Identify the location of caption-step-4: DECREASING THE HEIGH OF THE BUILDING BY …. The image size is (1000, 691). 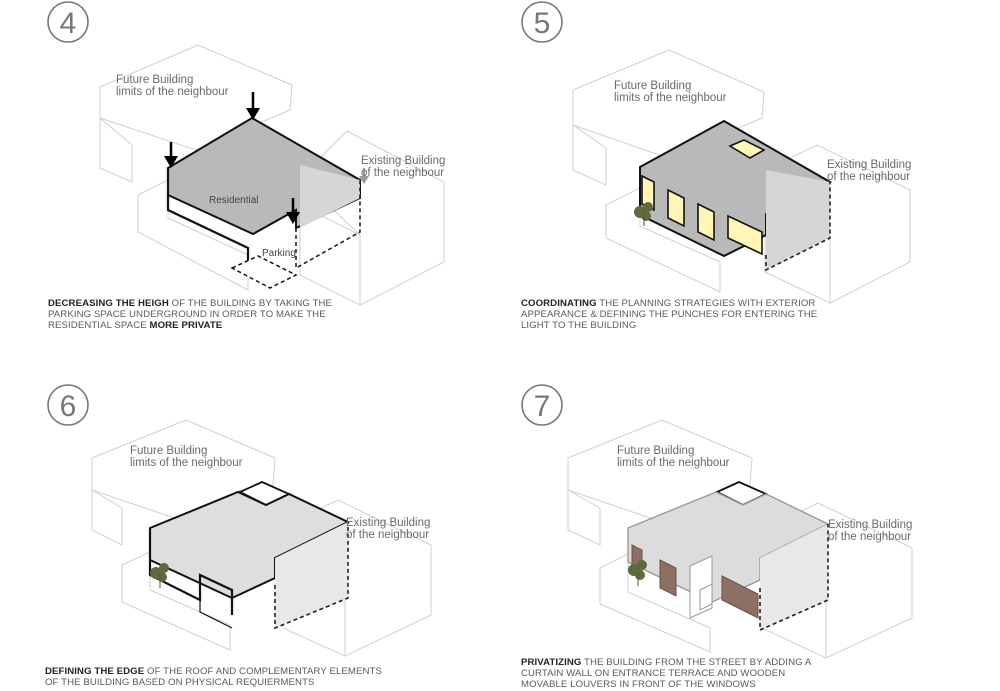
(198, 314).